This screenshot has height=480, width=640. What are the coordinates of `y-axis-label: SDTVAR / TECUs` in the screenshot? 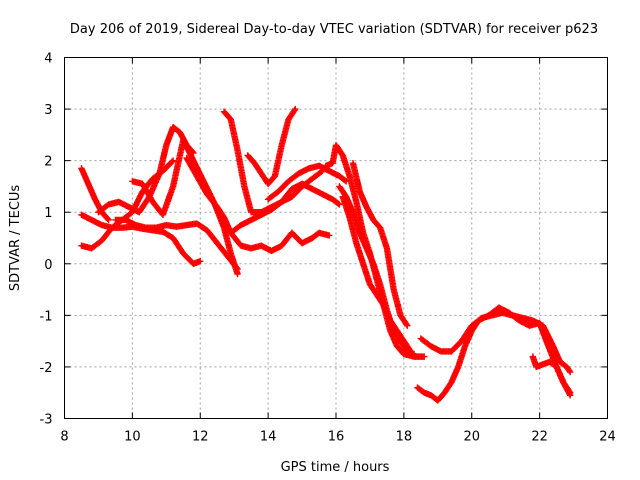 It's located at (15, 238).